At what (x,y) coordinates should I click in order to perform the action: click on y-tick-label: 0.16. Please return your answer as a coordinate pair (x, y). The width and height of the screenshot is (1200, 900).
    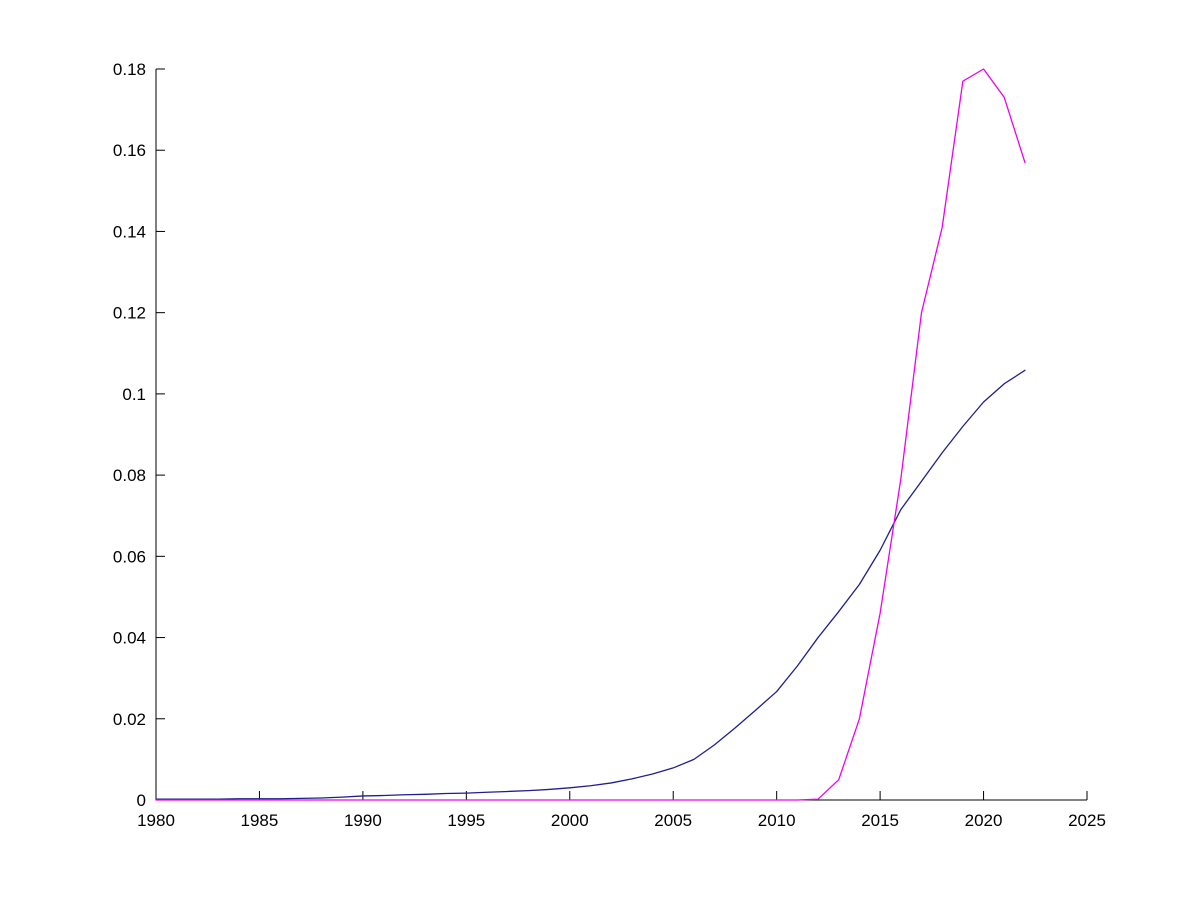
    Looking at the image, I should click on (129, 150).